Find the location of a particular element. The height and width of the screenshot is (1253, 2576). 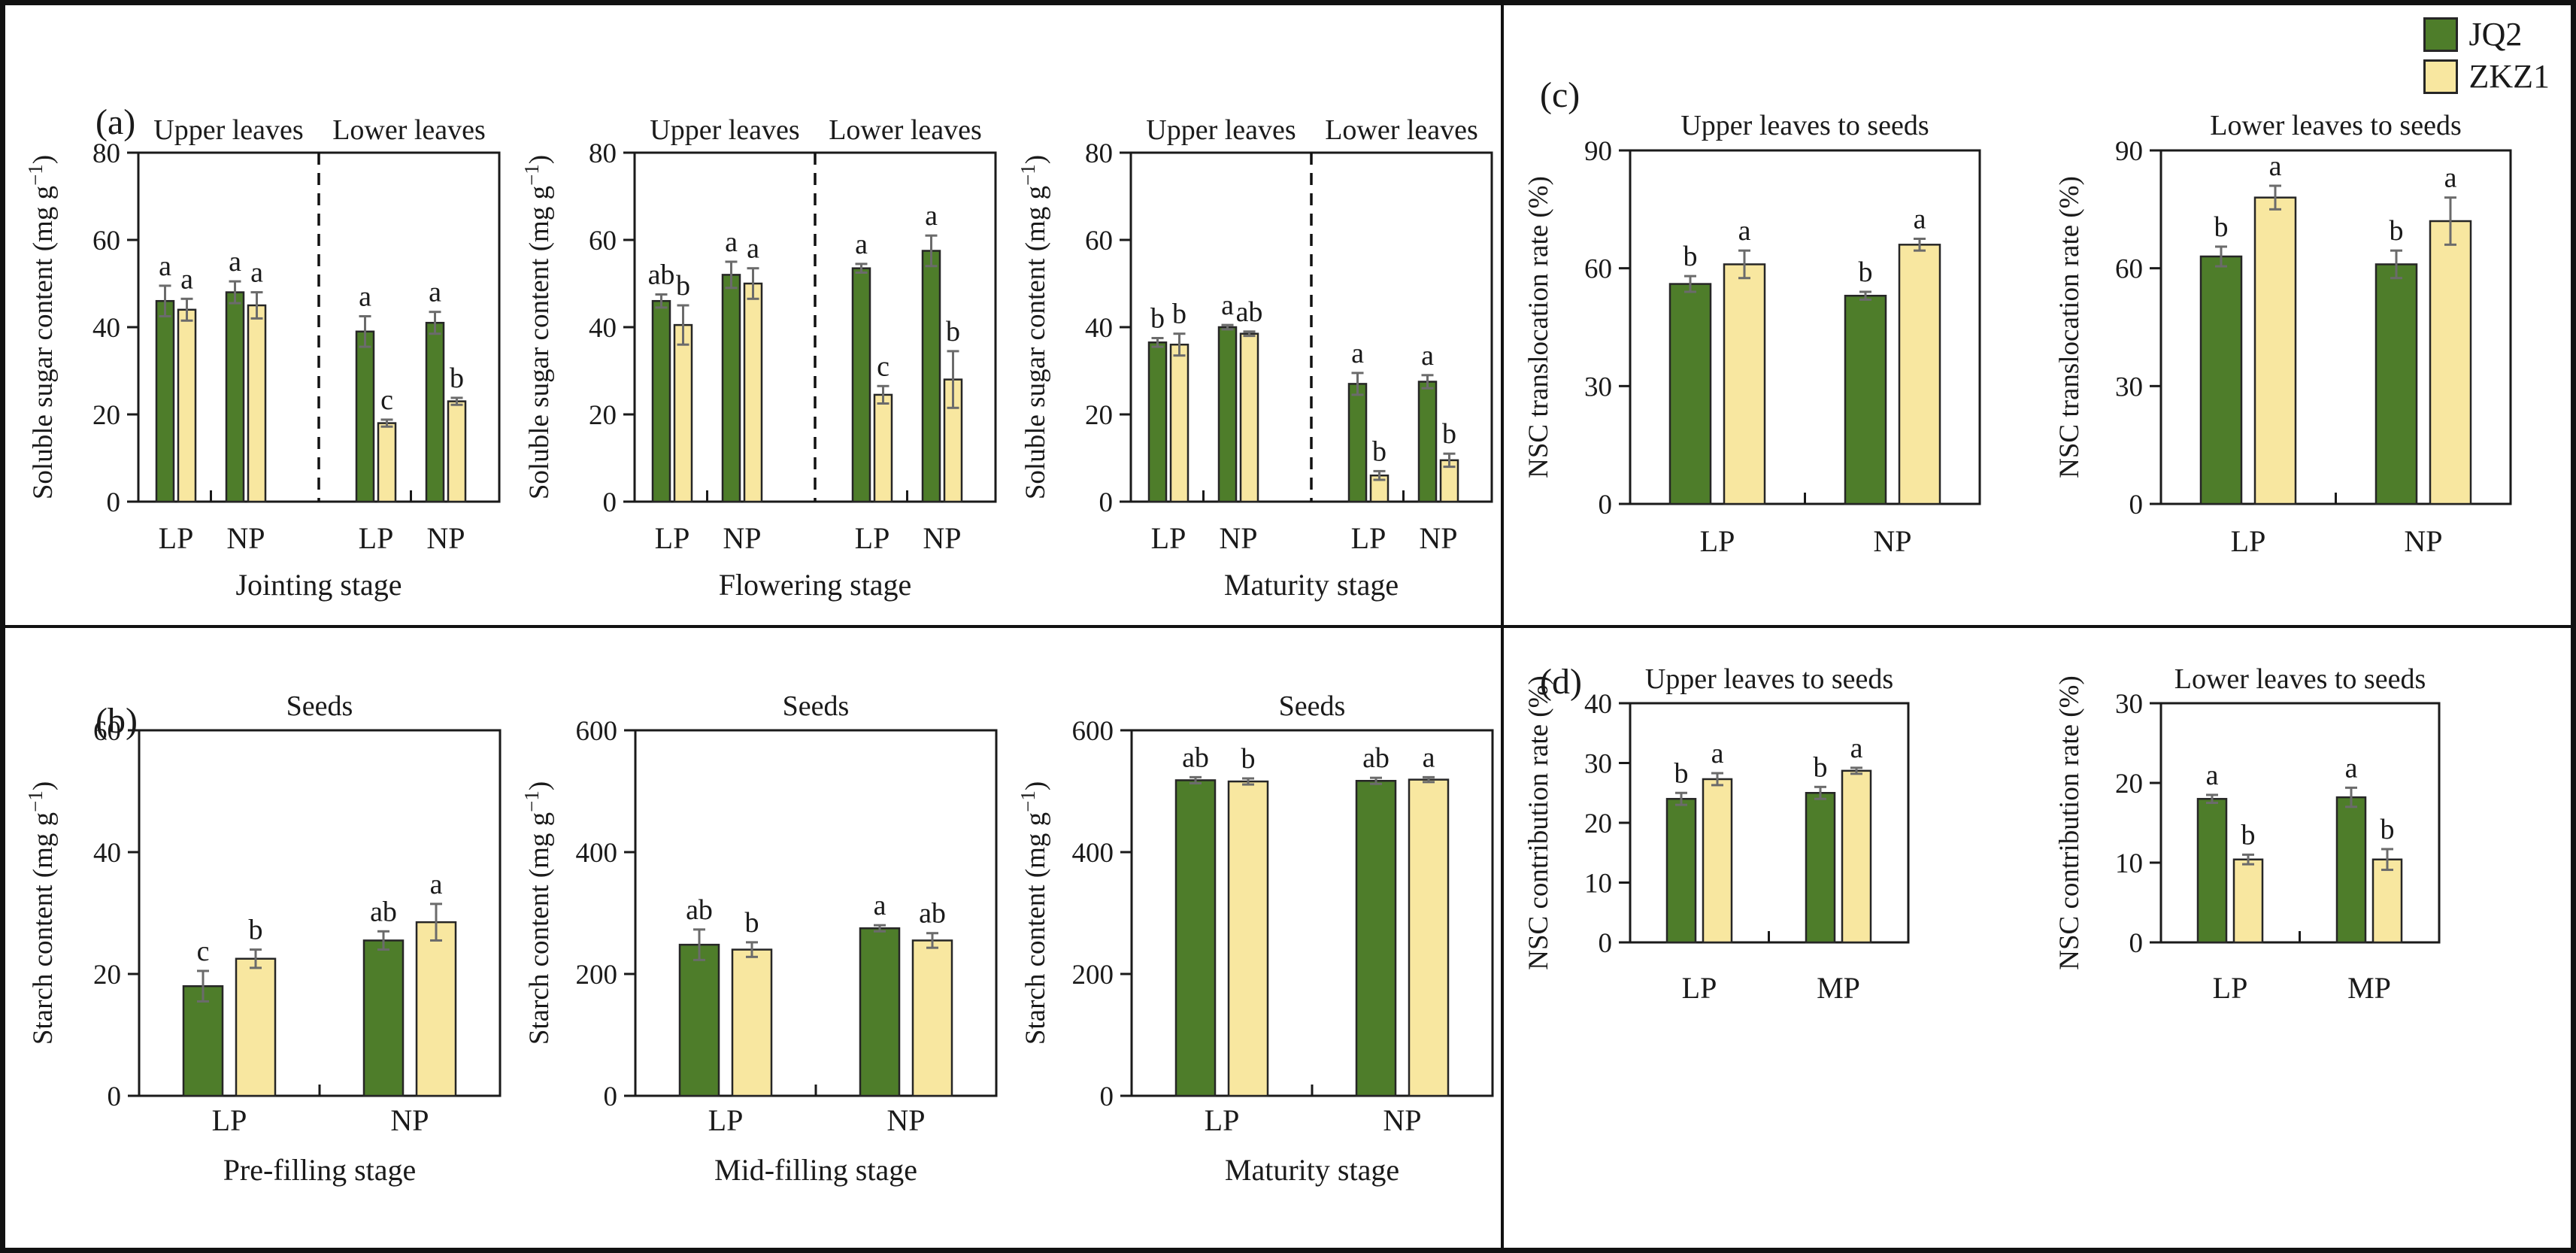

legend-swatch-jq2 is located at coordinates (2441, 34).